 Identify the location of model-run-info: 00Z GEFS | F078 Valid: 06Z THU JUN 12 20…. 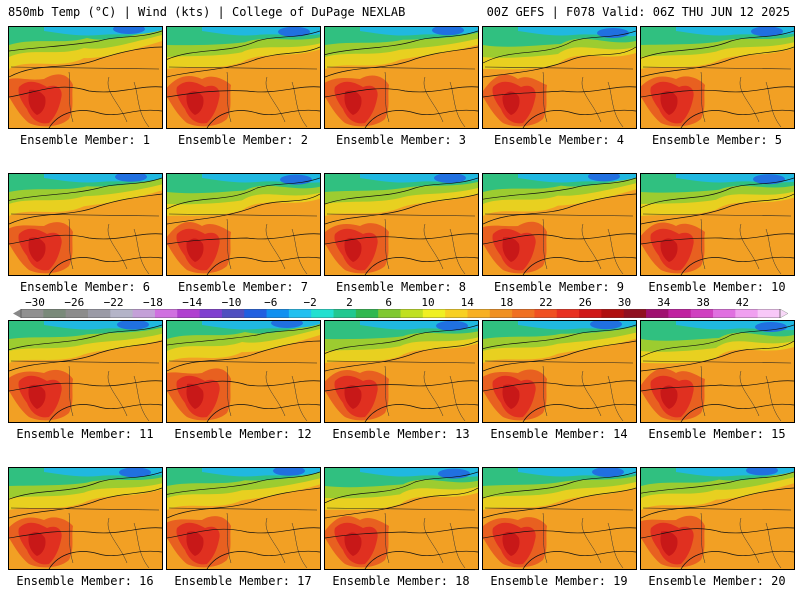
(638, 12).